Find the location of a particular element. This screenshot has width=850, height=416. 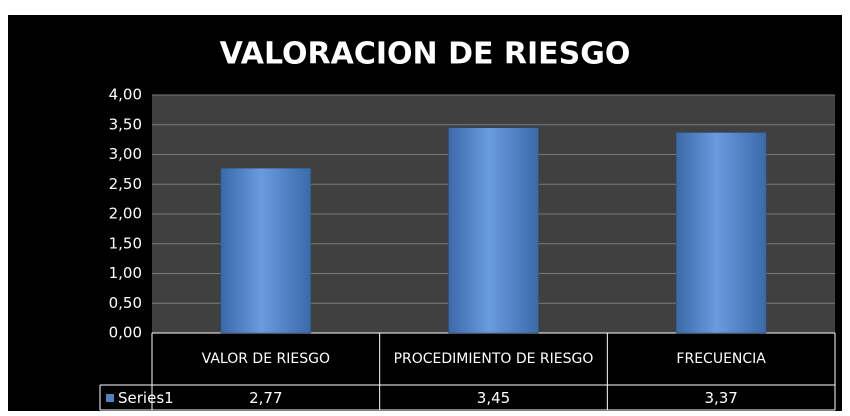

x-tick-label: VALOR DE RIESGO is located at coordinates (265, 358).